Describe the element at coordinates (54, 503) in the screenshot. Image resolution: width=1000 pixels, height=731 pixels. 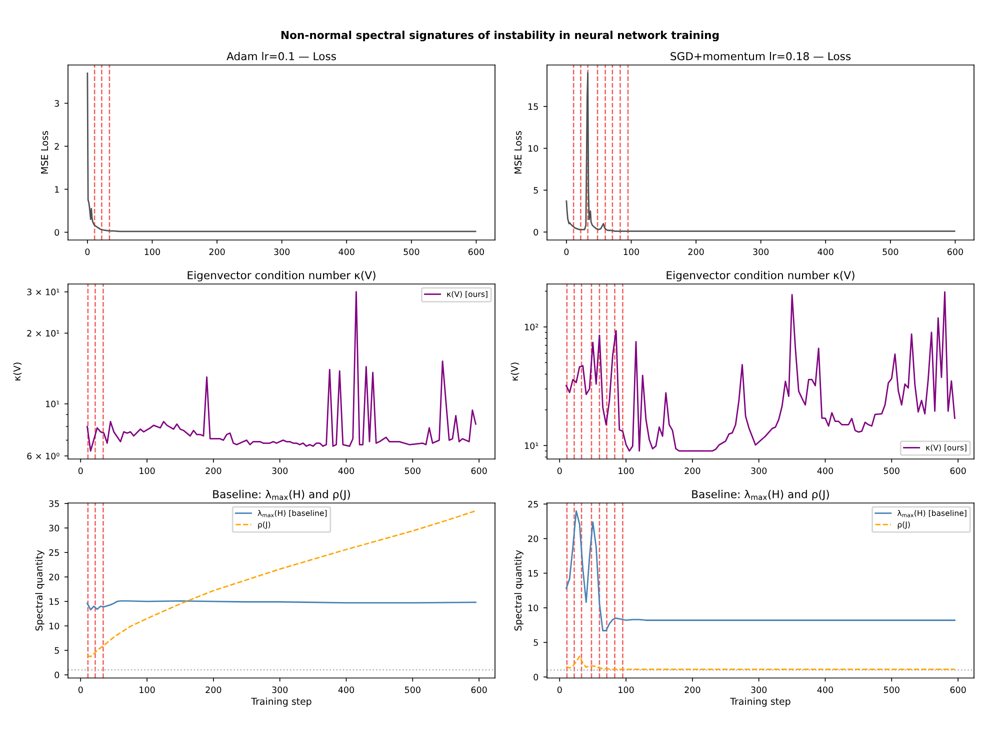
I see `y-tick-label: 35` at that location.